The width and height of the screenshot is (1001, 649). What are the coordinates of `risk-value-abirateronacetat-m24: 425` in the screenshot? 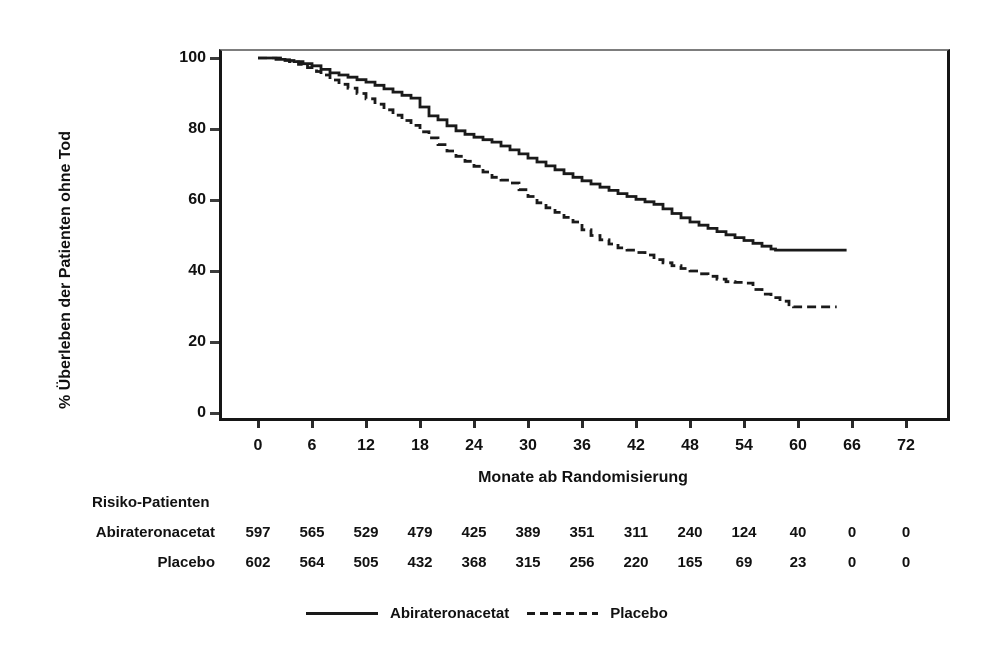 It's located at (474, 532).